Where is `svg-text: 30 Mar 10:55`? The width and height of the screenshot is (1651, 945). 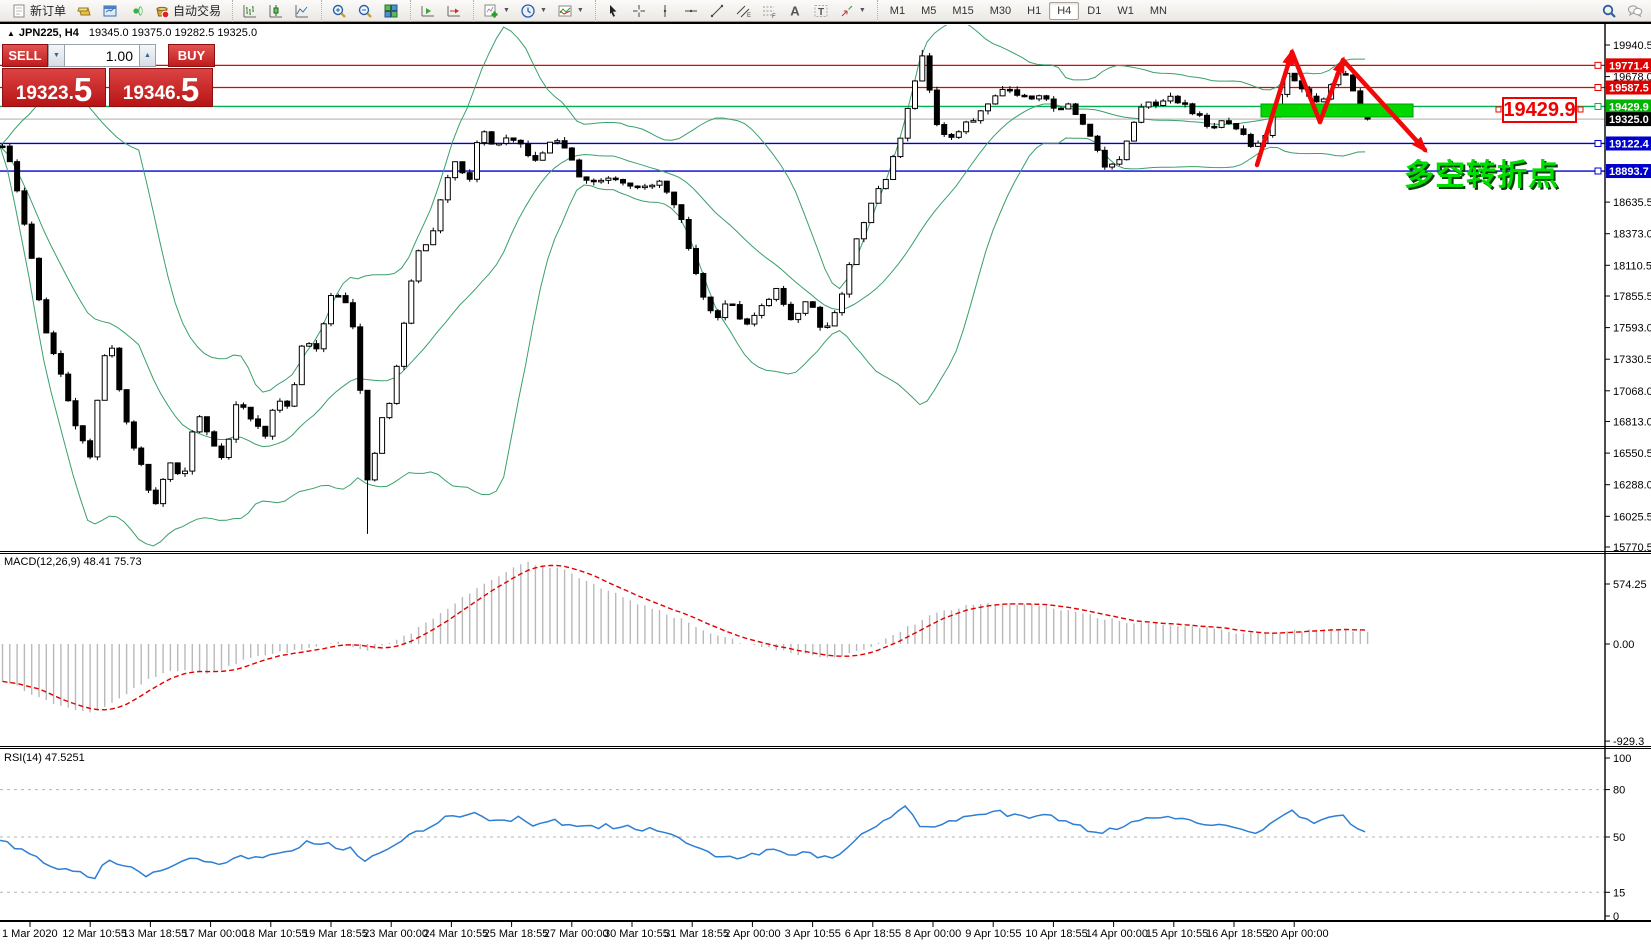
svg-text: 30 Mar 10:55 is located at coordinates (636, 934).